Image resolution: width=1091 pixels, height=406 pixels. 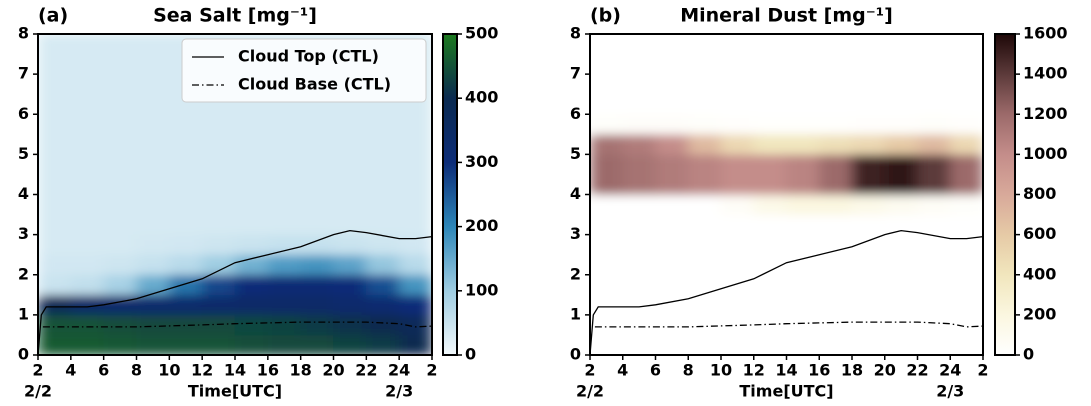 What do you see at coordinates (575, 233) in the screenshot?
I see `y-tick-label: 3` at bounding box center [575, 233].